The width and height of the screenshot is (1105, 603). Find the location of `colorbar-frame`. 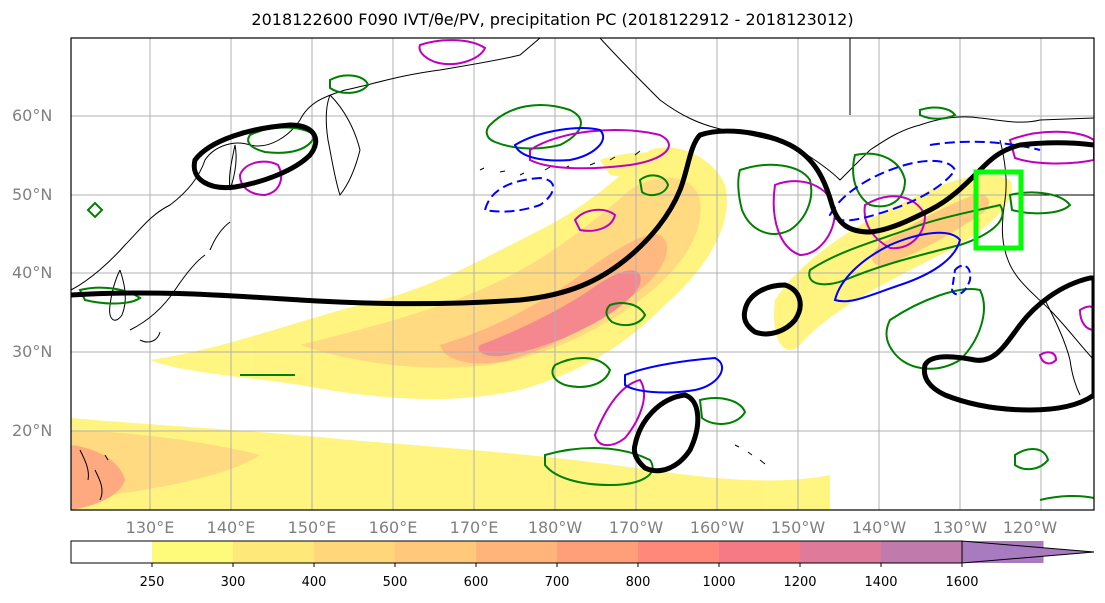

colorbar-frame is located at coordinates (516, 552).